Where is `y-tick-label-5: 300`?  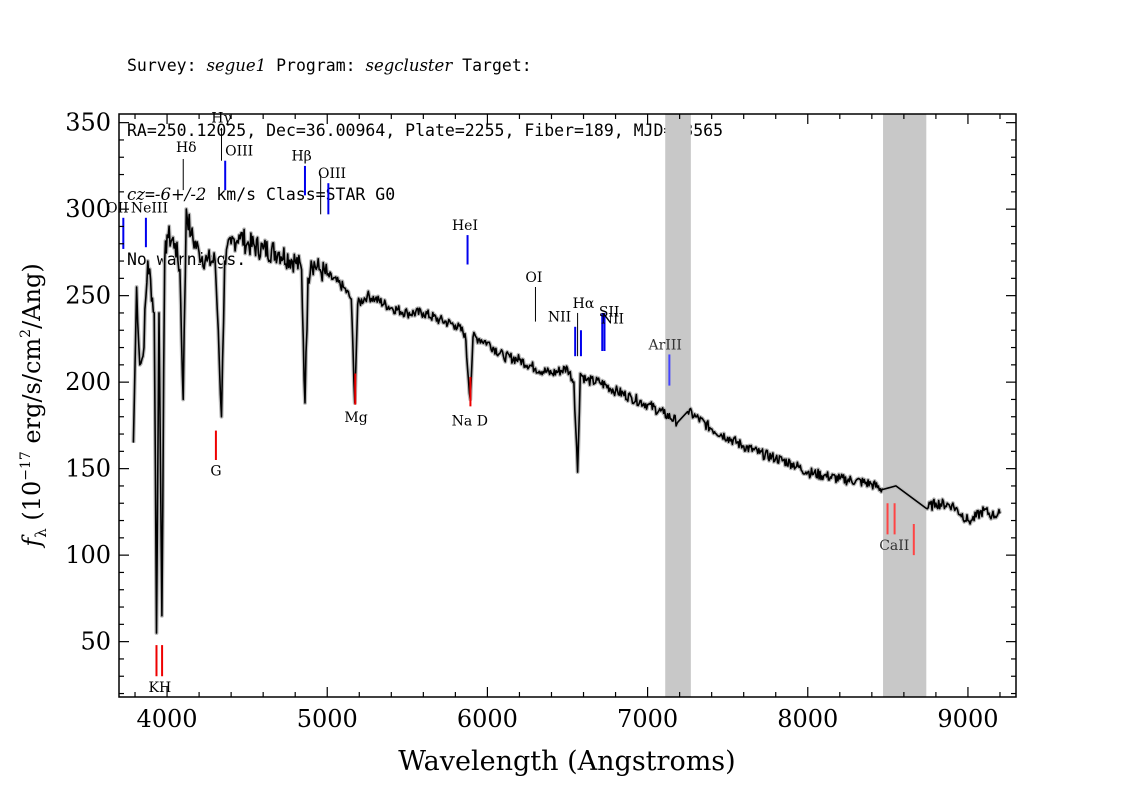
y-tick-label-5: 300 is located at coordinates (88, 209).